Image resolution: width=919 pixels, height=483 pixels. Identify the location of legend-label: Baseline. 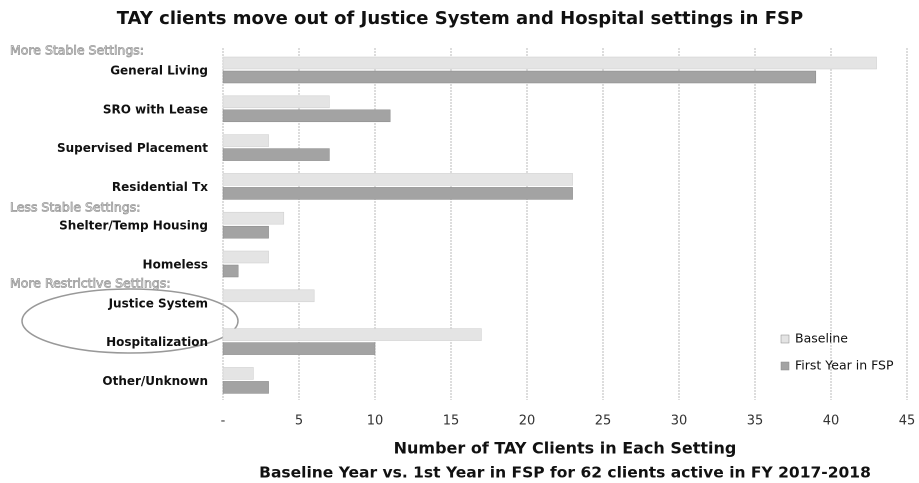
(821, 338).